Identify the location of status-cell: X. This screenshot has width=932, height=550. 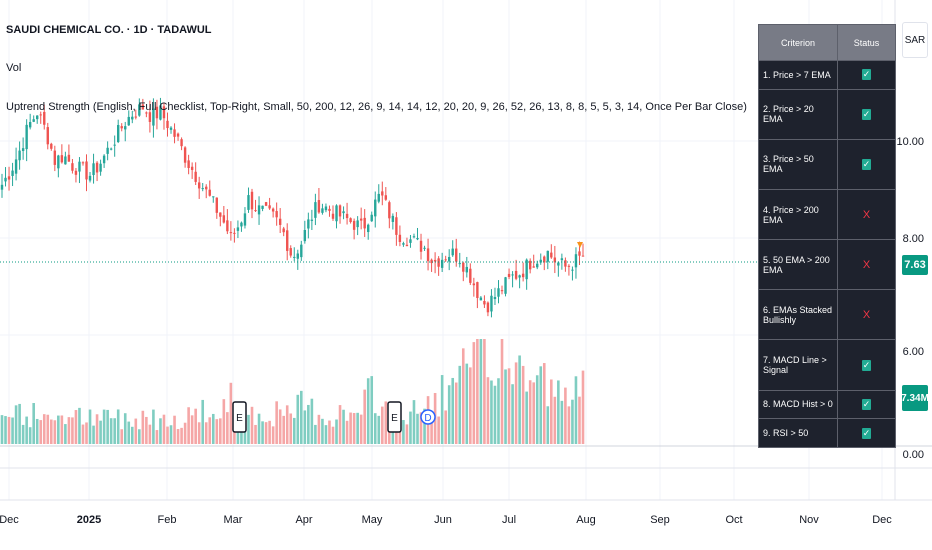
(866, 214).